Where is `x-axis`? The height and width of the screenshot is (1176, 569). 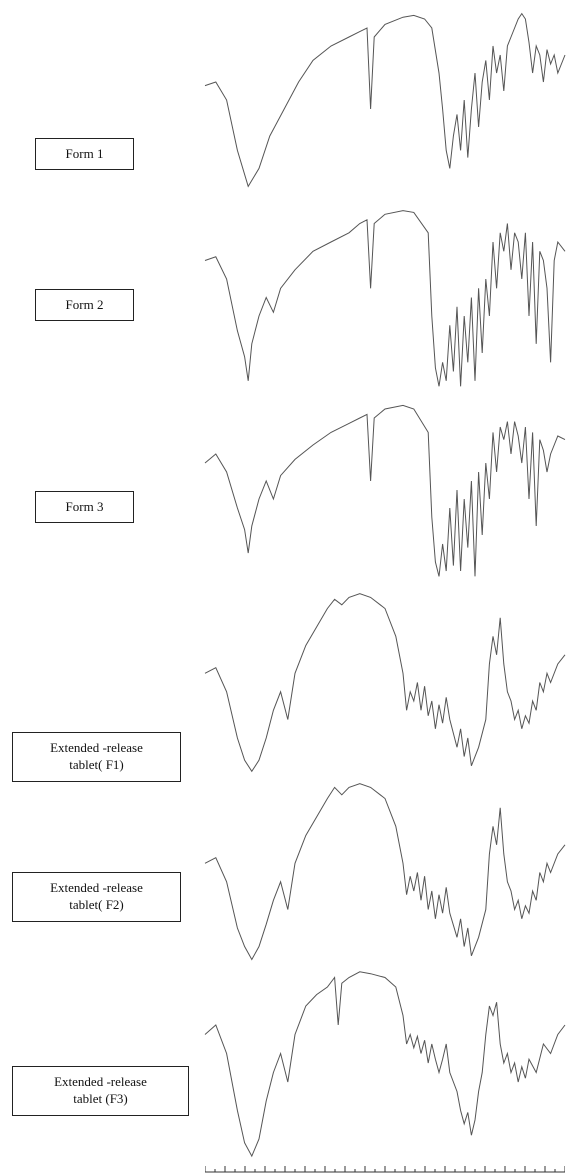
x-axis is located at coordinates (385, 1169).